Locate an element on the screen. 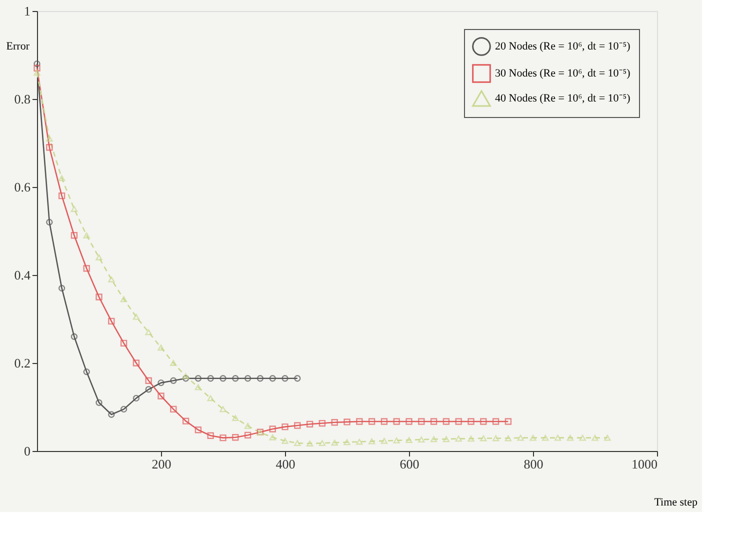 The height and width of the screenshot is (554, 751). y-tick-label: 0.6 is located at coordinates (22, 187).